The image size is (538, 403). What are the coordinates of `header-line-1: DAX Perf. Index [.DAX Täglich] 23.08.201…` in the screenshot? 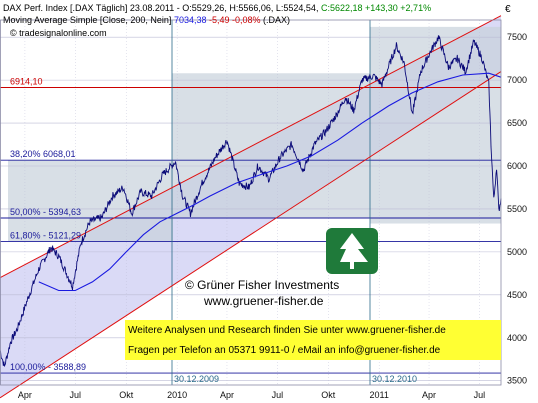 It's located at (217, 8).